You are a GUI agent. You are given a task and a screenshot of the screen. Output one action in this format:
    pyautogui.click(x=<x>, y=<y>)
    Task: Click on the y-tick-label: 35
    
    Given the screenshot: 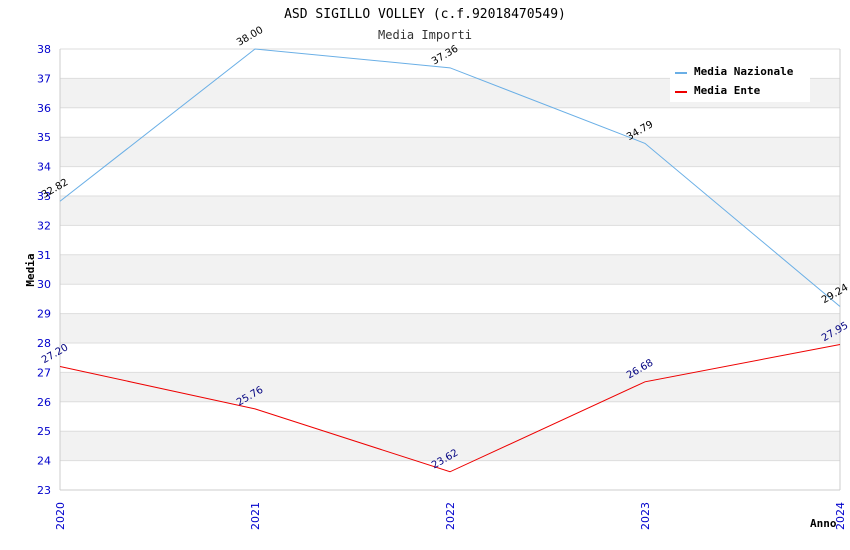 What is the action you would take?
    pyautogui.click(x=44, y=137)
    